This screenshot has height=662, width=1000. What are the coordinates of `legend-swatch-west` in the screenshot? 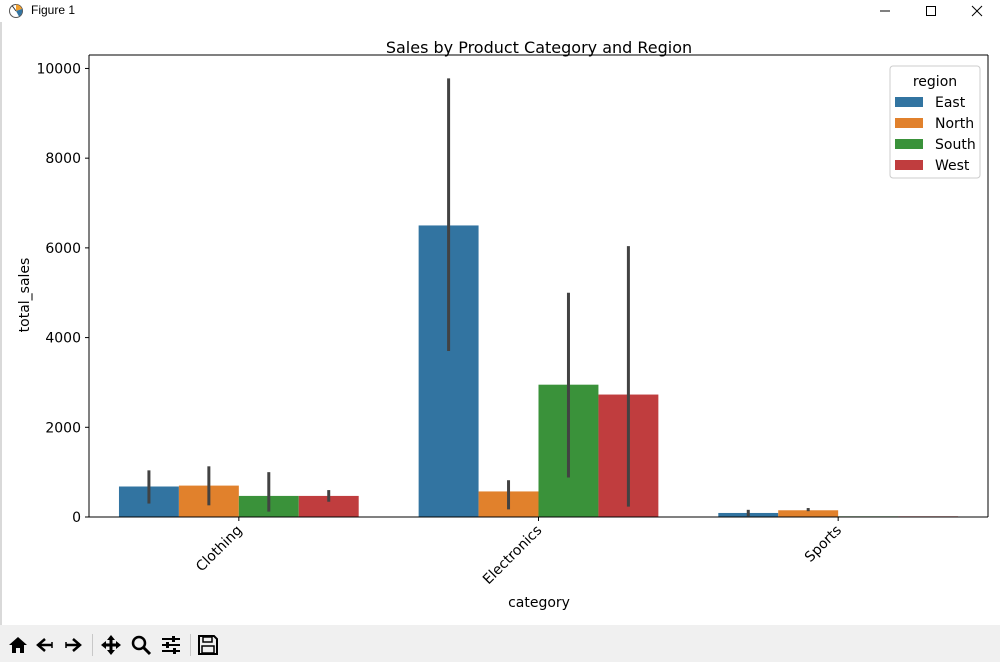 It's located at (909, 165).